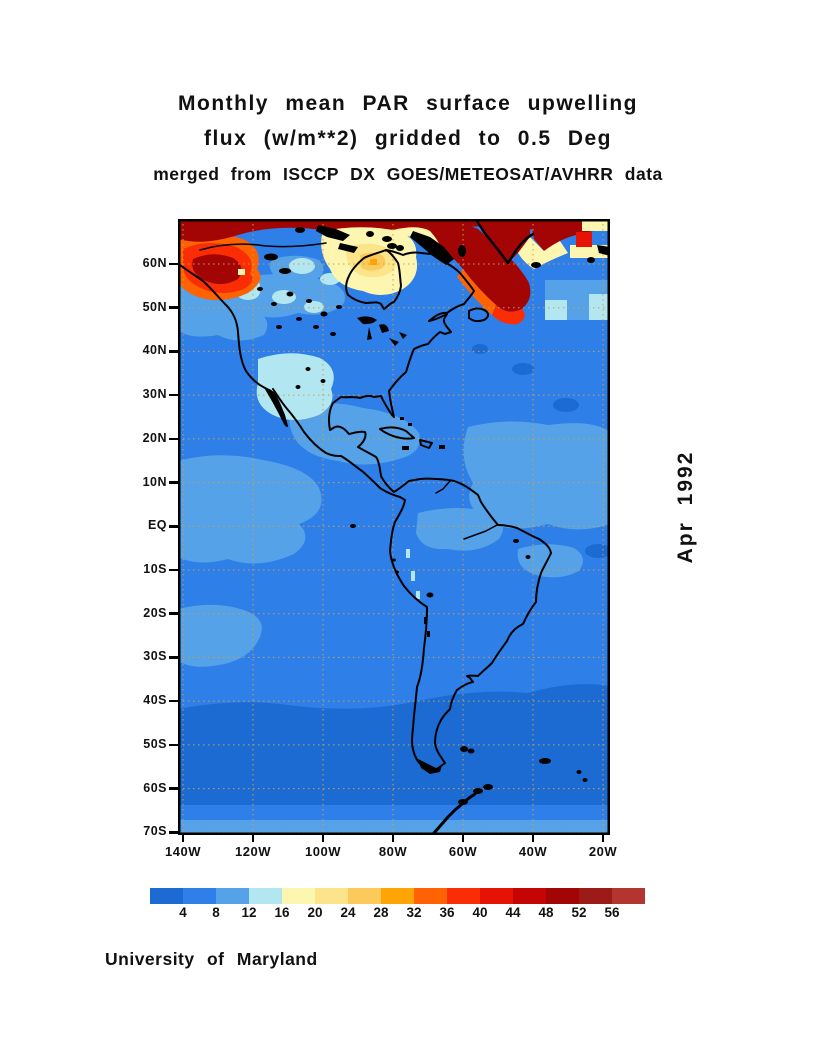 Image resolution: width=816 pixels, height=1056 pixels. What do you see at coordinates (393, 851) in the screenshot?
I see `lon-tick-label-80W: 80W` at bounding box center [393, 851].